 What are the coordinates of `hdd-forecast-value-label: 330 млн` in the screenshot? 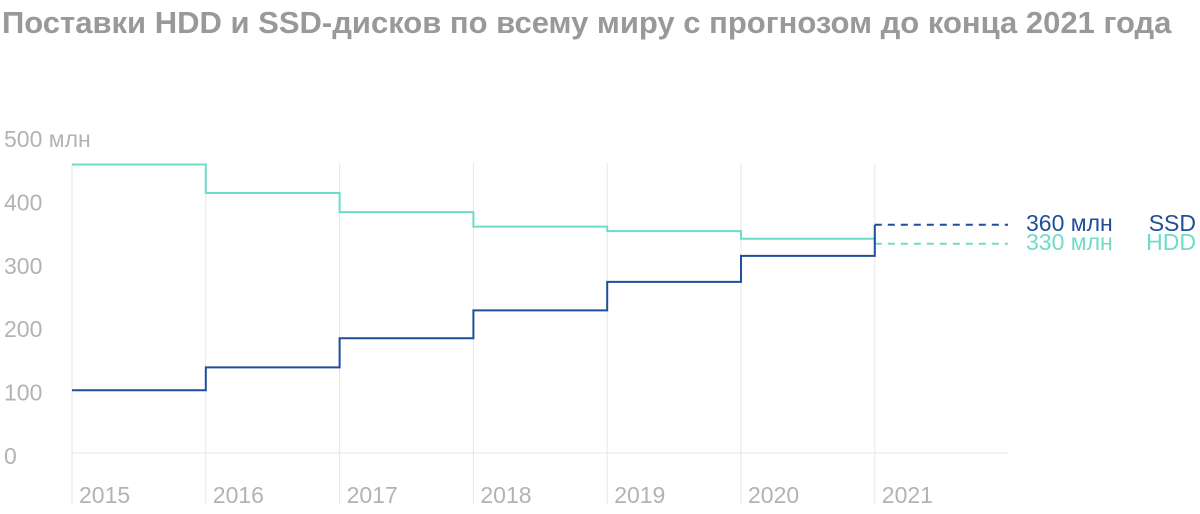 It's located at (1069, 242).